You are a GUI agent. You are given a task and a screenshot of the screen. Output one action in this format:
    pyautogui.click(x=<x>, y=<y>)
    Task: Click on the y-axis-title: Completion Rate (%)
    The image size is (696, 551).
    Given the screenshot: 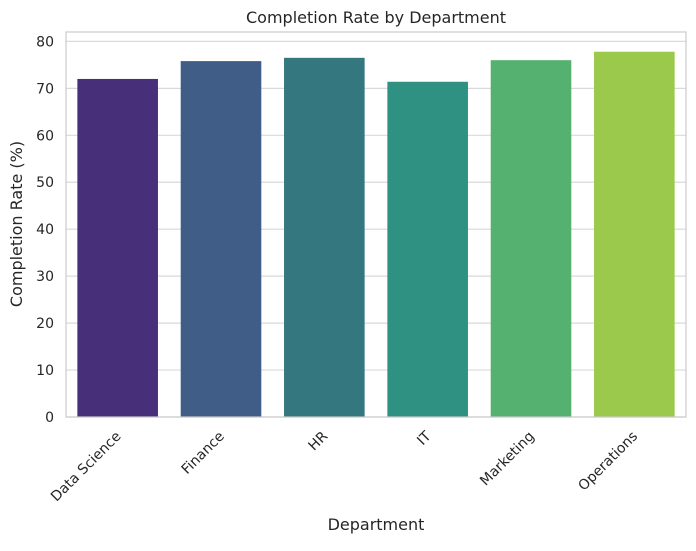 What is the action you would take?
    pyautogui.click(x=16, y=224)
    